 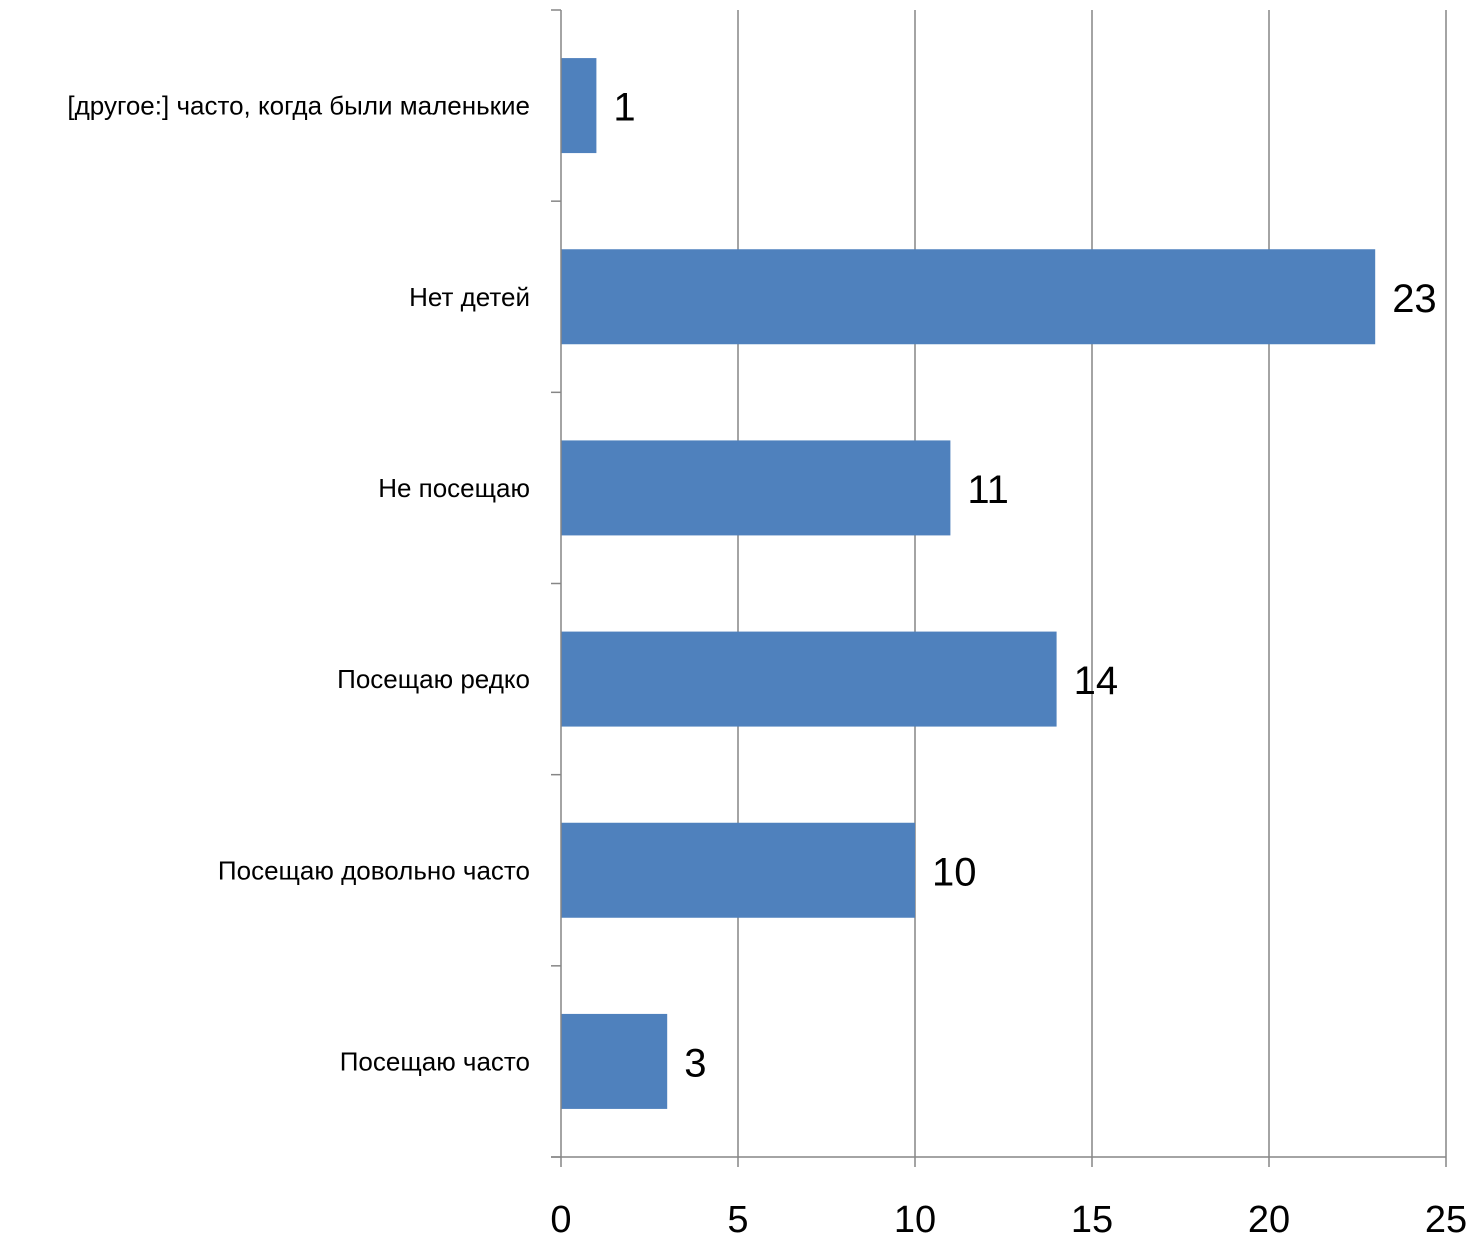 I want to click on data-label-5: 3, so click(x=695, y=1063).